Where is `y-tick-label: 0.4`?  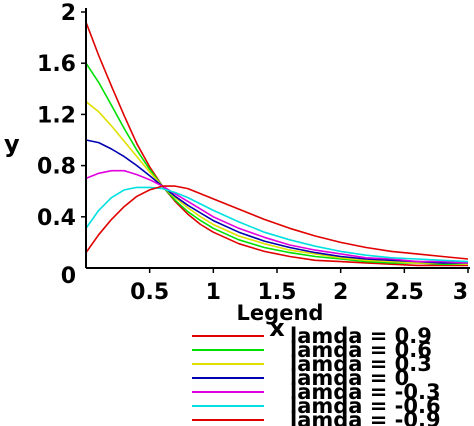 y-tick-label: 0.4 is located at coordinates (56, 218).